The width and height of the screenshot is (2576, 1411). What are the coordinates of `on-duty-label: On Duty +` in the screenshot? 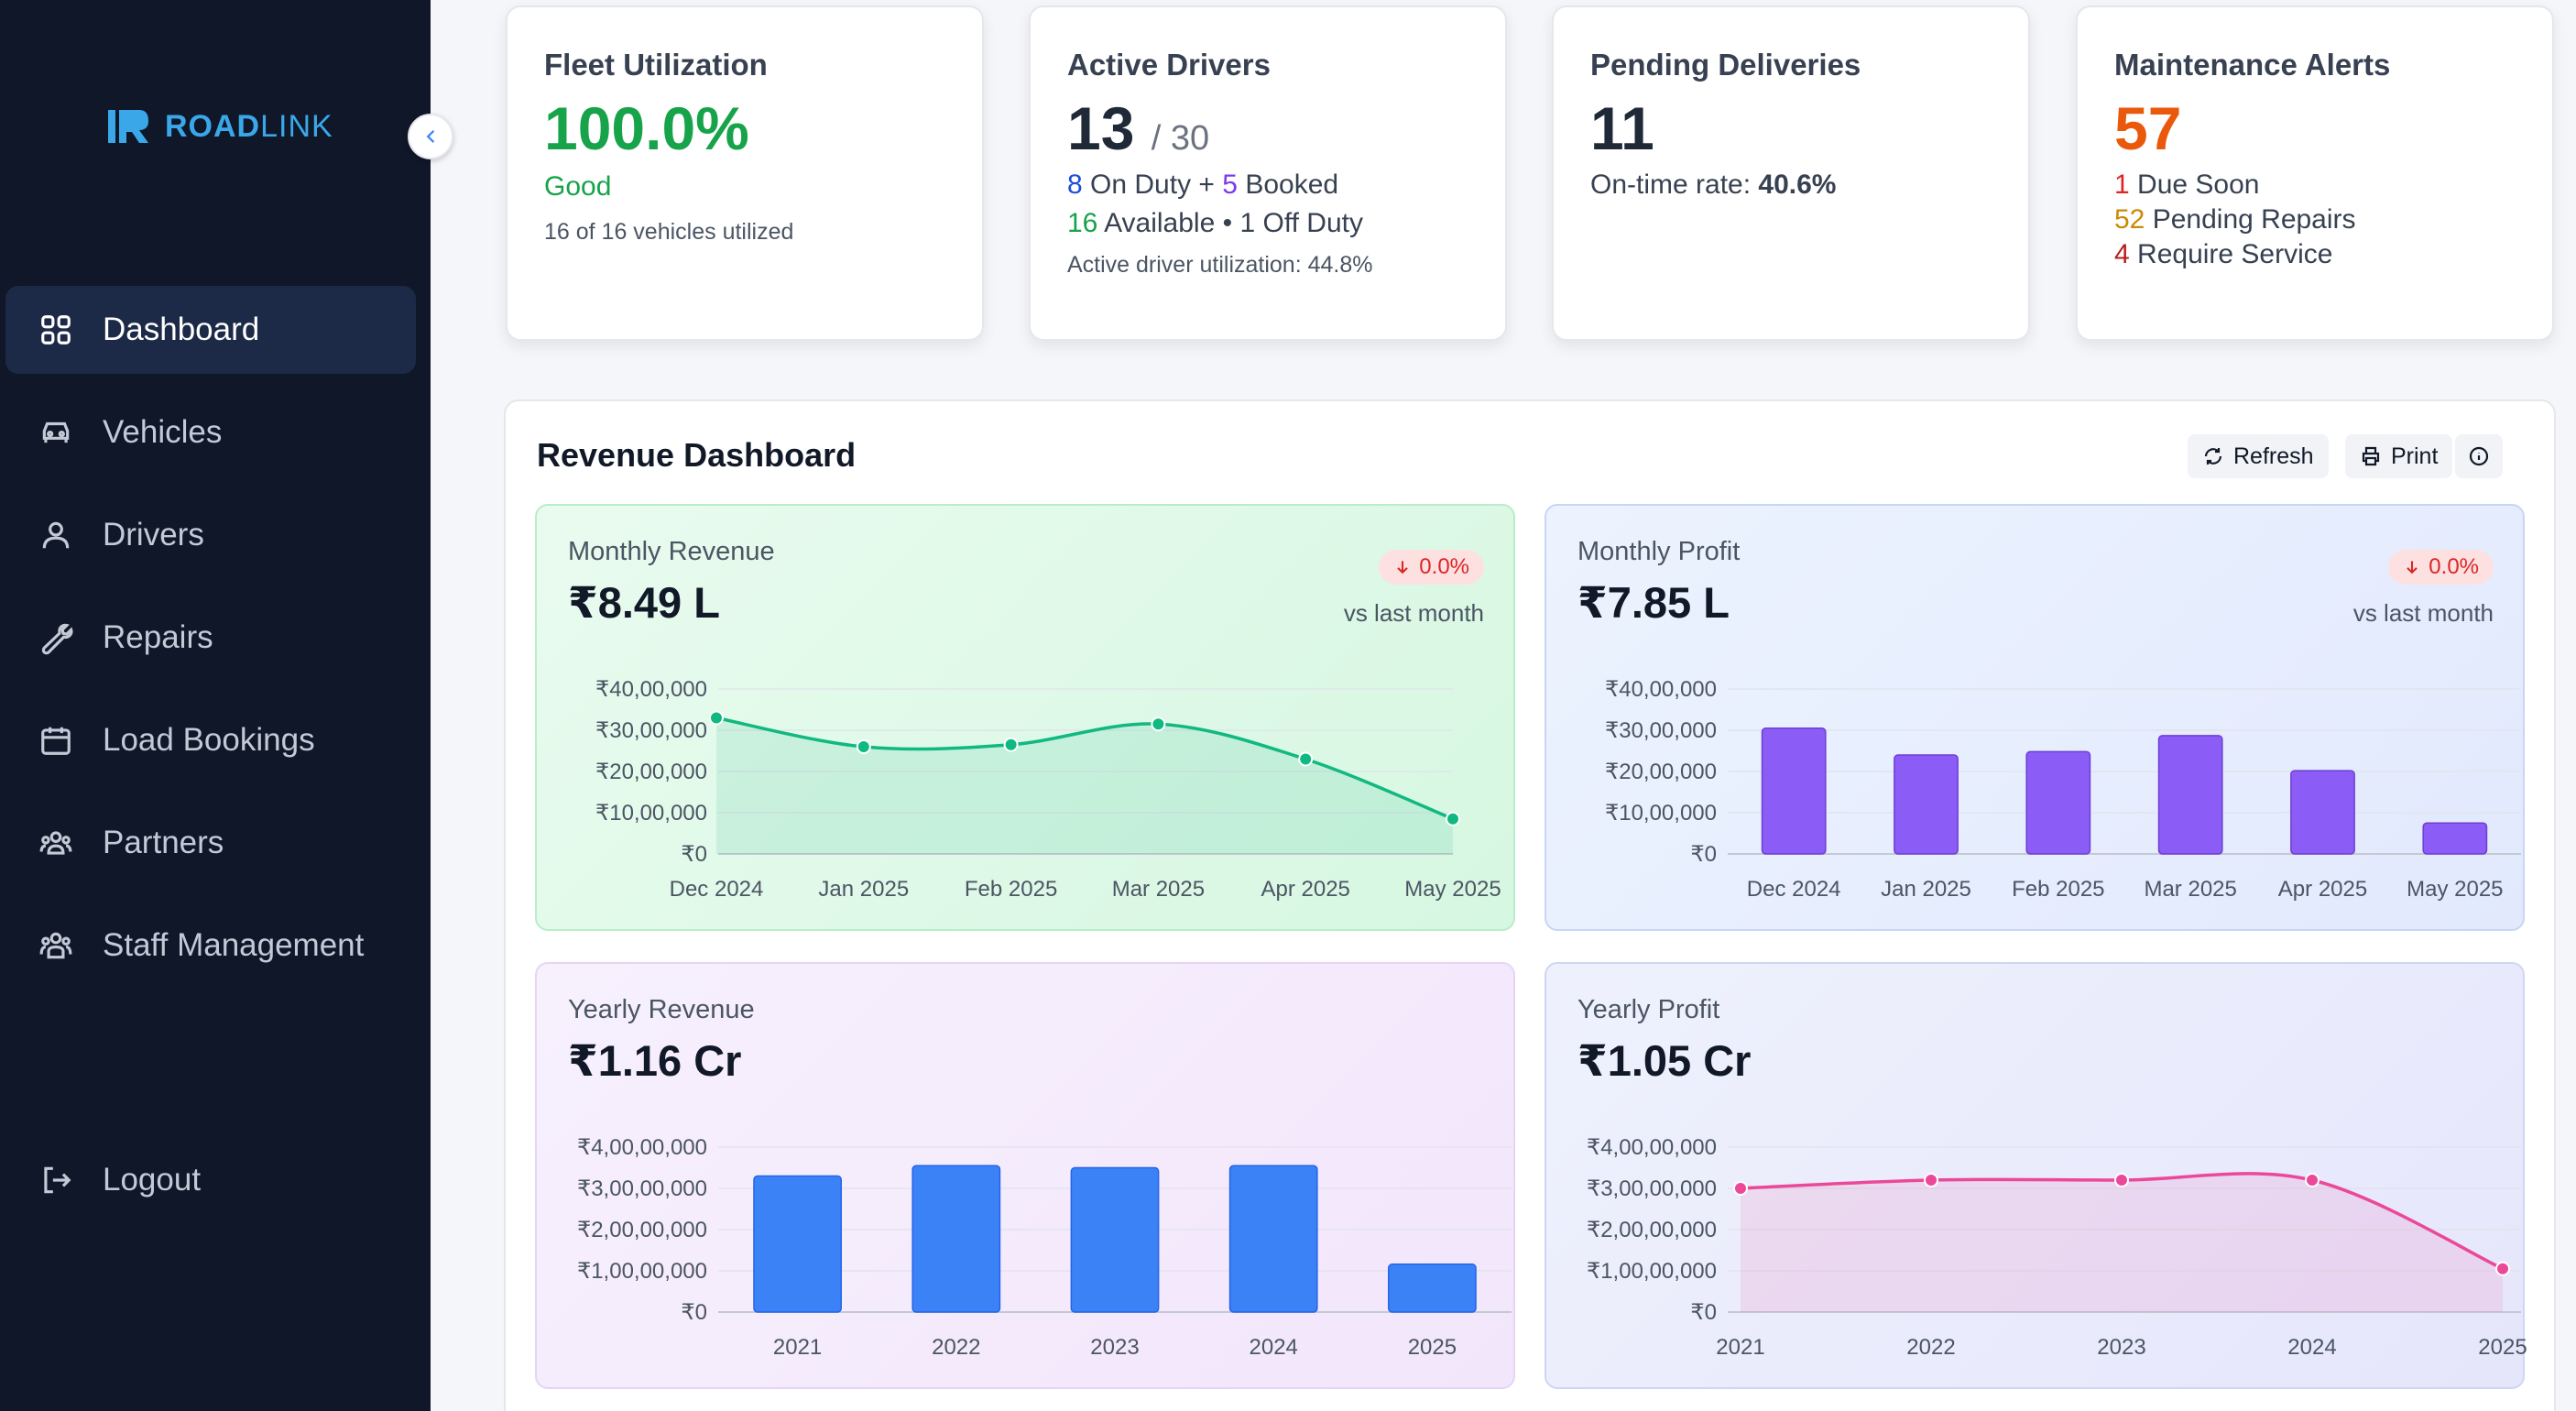 It's located at (1153, 185).